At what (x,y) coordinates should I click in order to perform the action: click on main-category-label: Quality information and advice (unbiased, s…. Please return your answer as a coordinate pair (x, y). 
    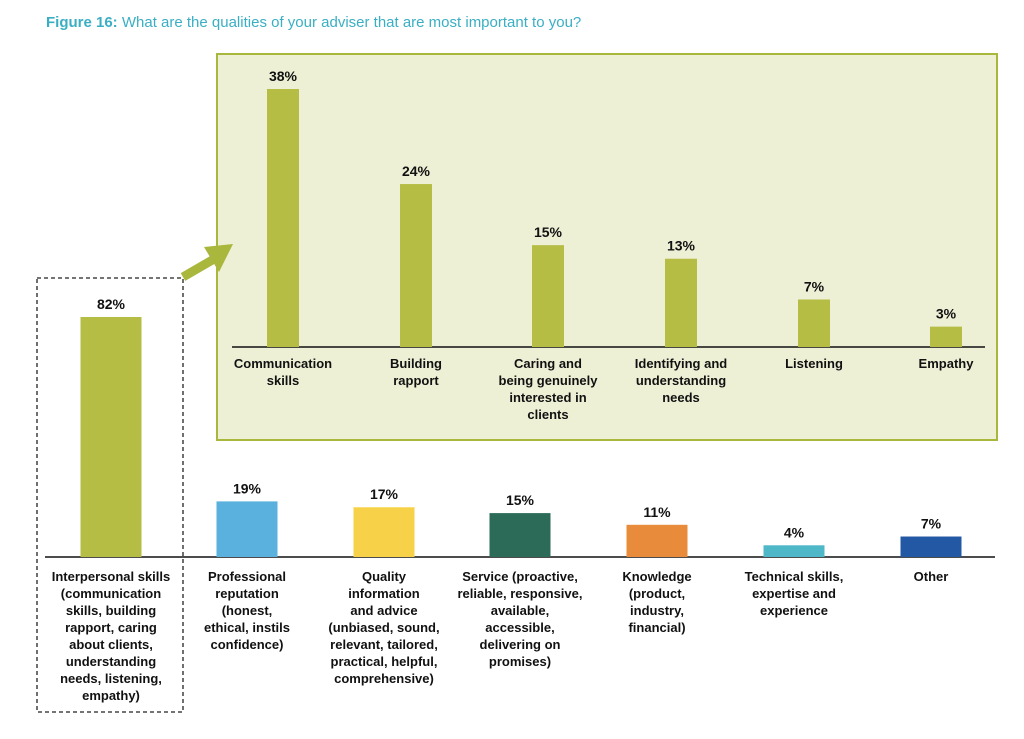
    Looking at the image, I should click on (383, 627).